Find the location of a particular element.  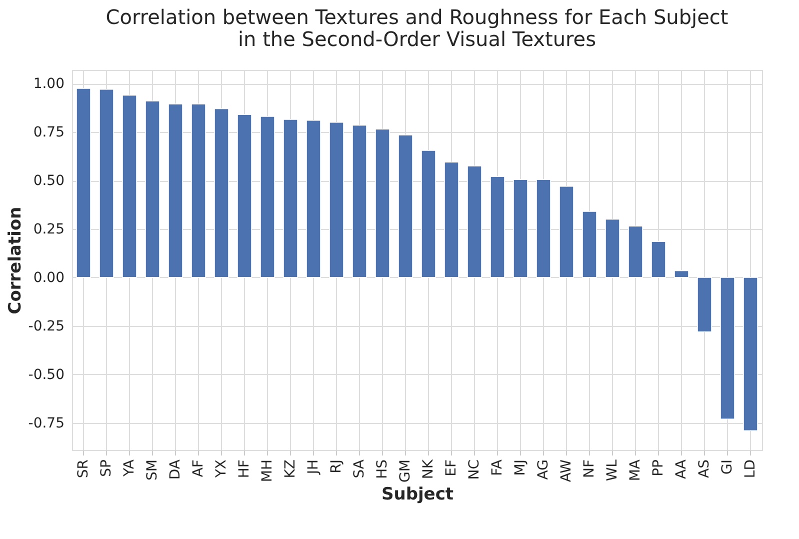

x-tick-label: LD is located at coordinates (750, 469).